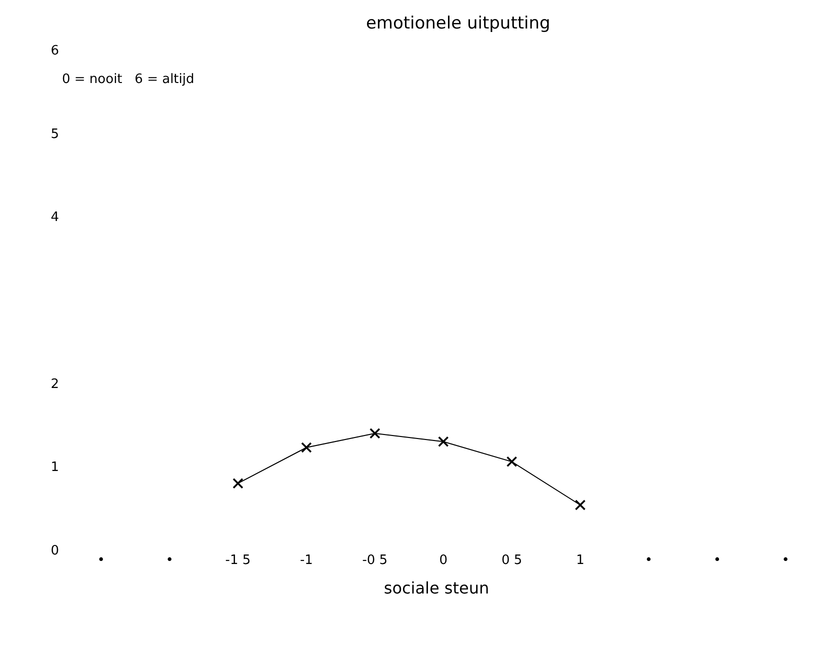 The width and height of the screenshot is (833, 660). What do you see at coordinates (54, 51) in the screenshot?
I see `y-tick-label: 6` at bounding box center [54, 51].